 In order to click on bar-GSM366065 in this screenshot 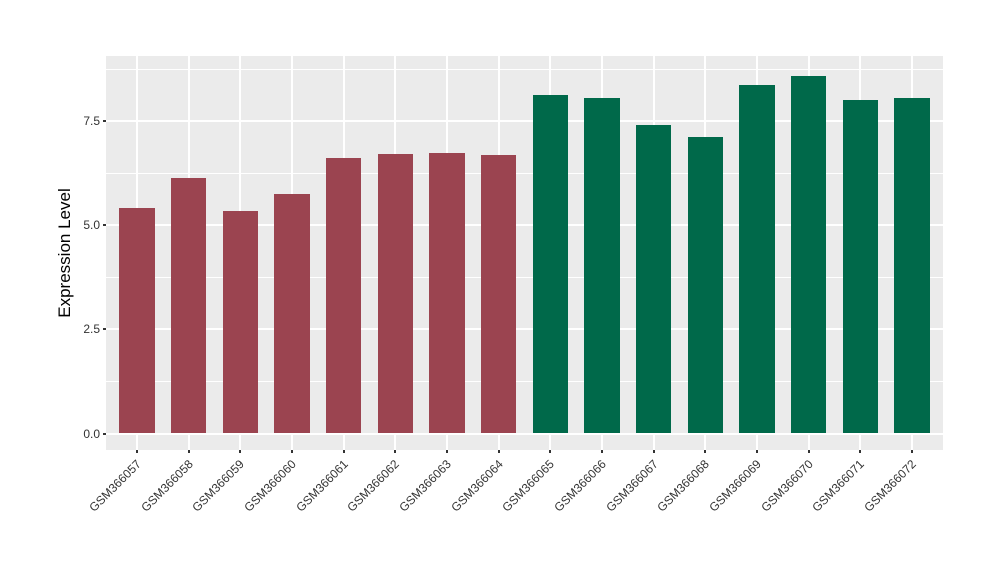, I will do `click(550, 264)`.